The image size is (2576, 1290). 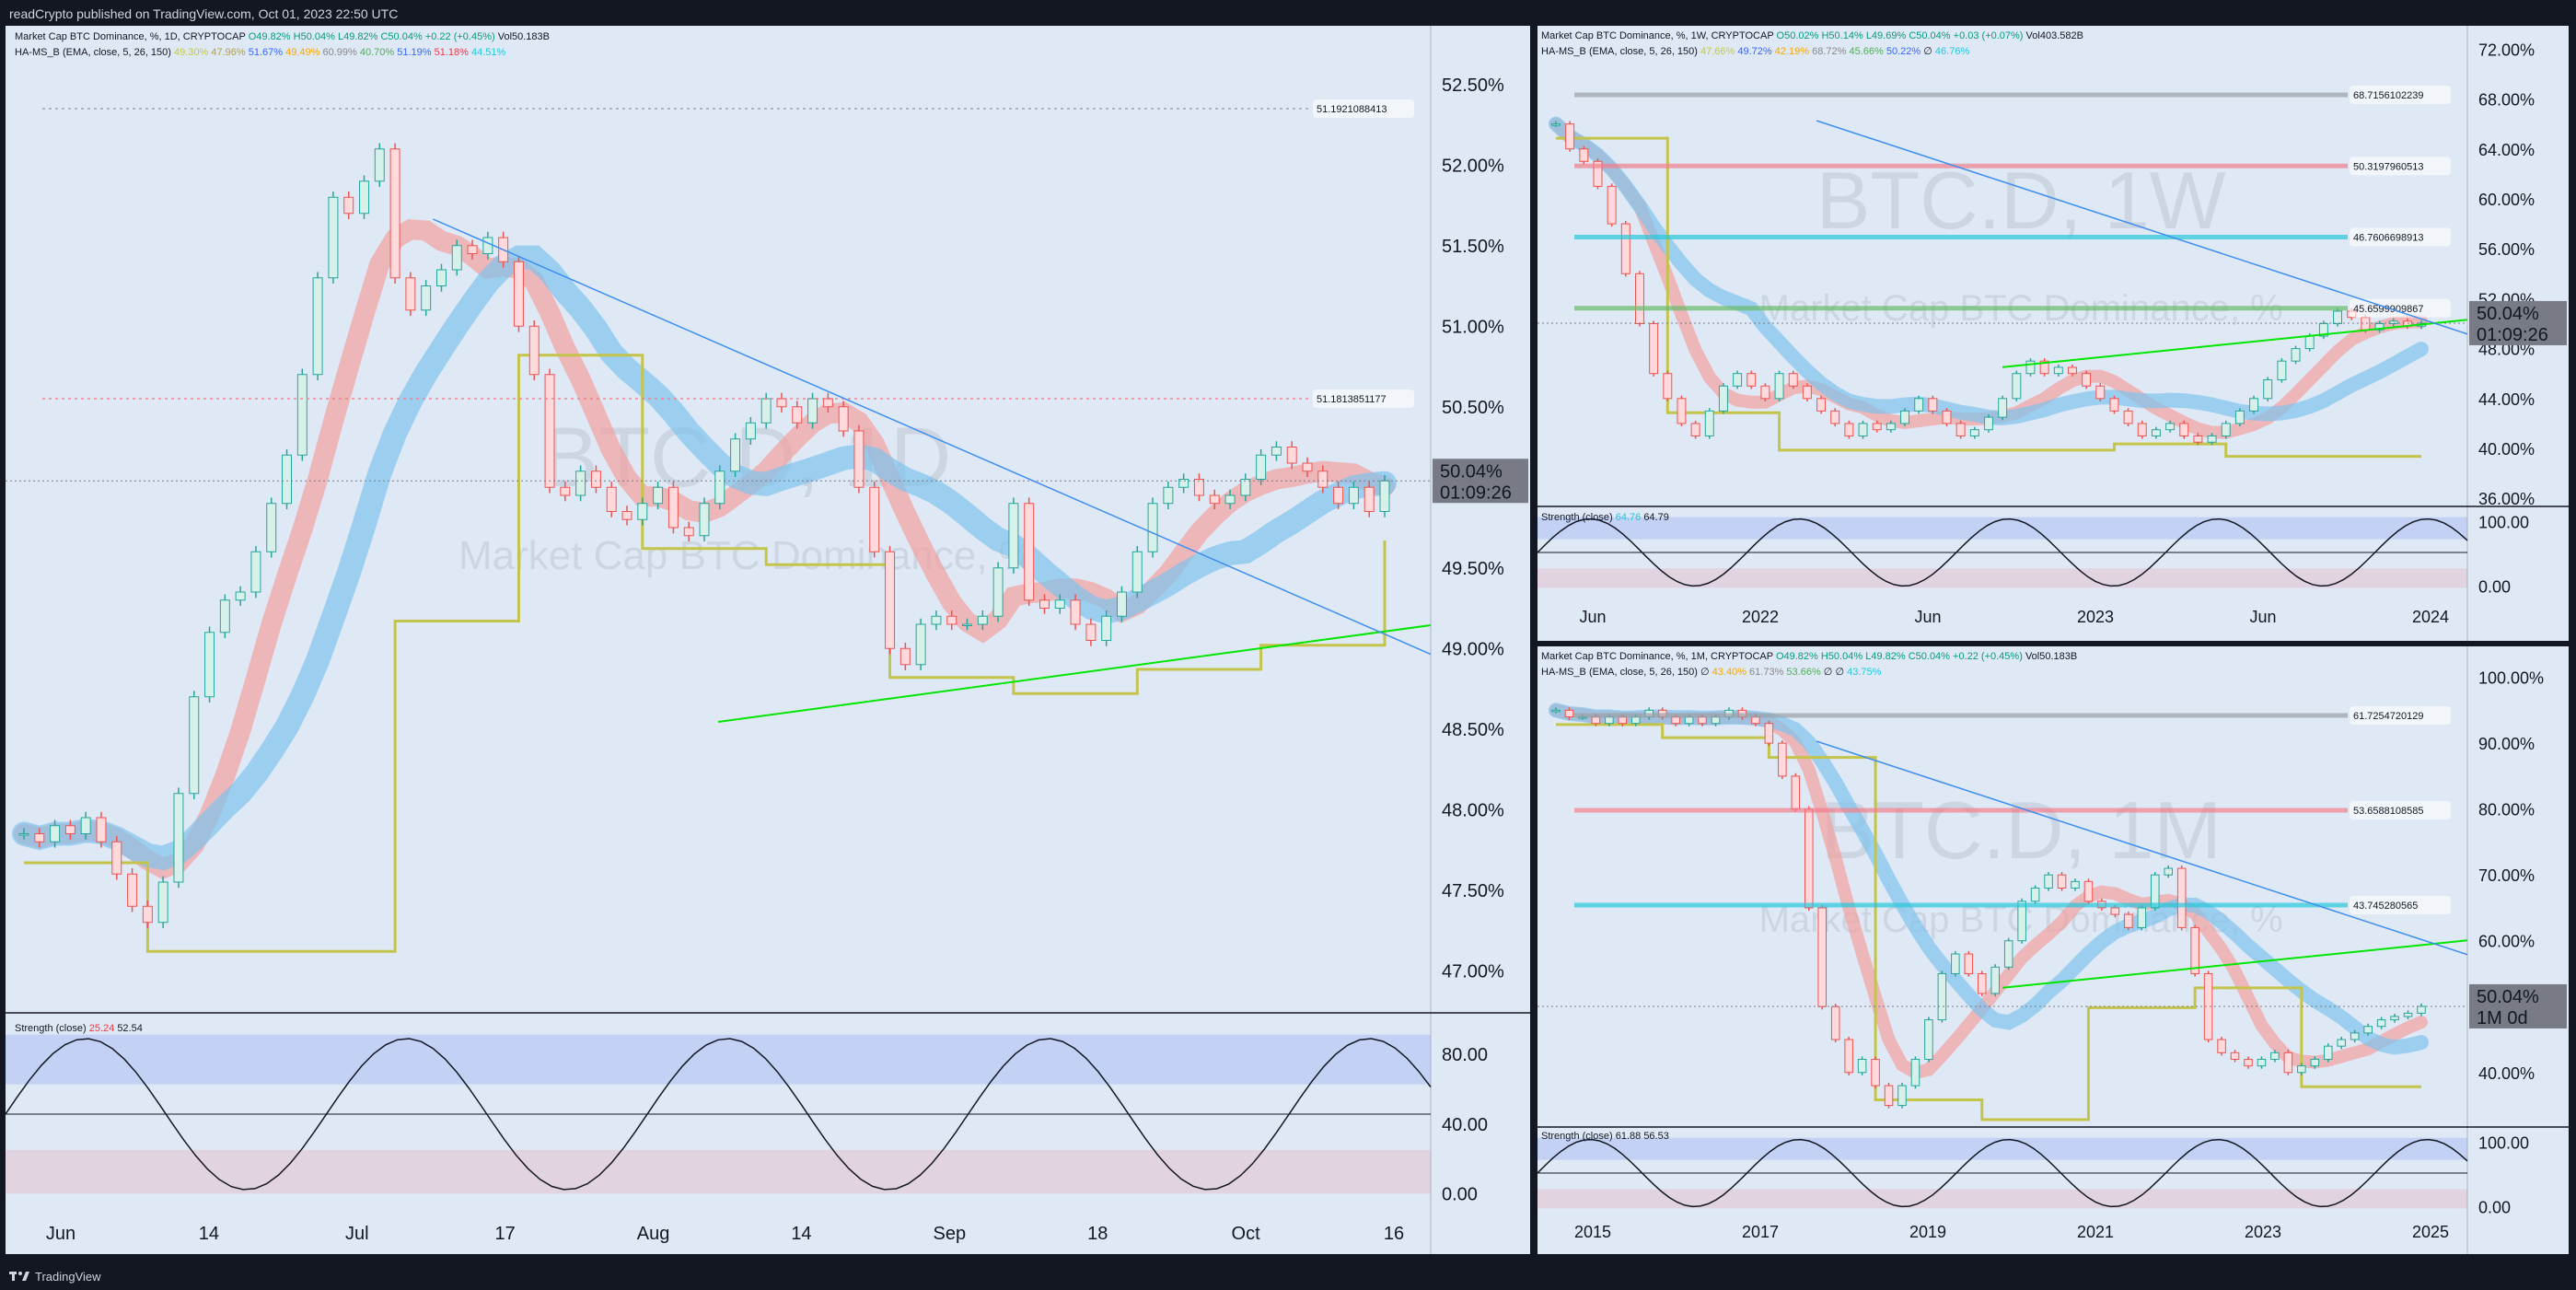 I want to click on weekly-stair-line, so click(x=1988, y=297).